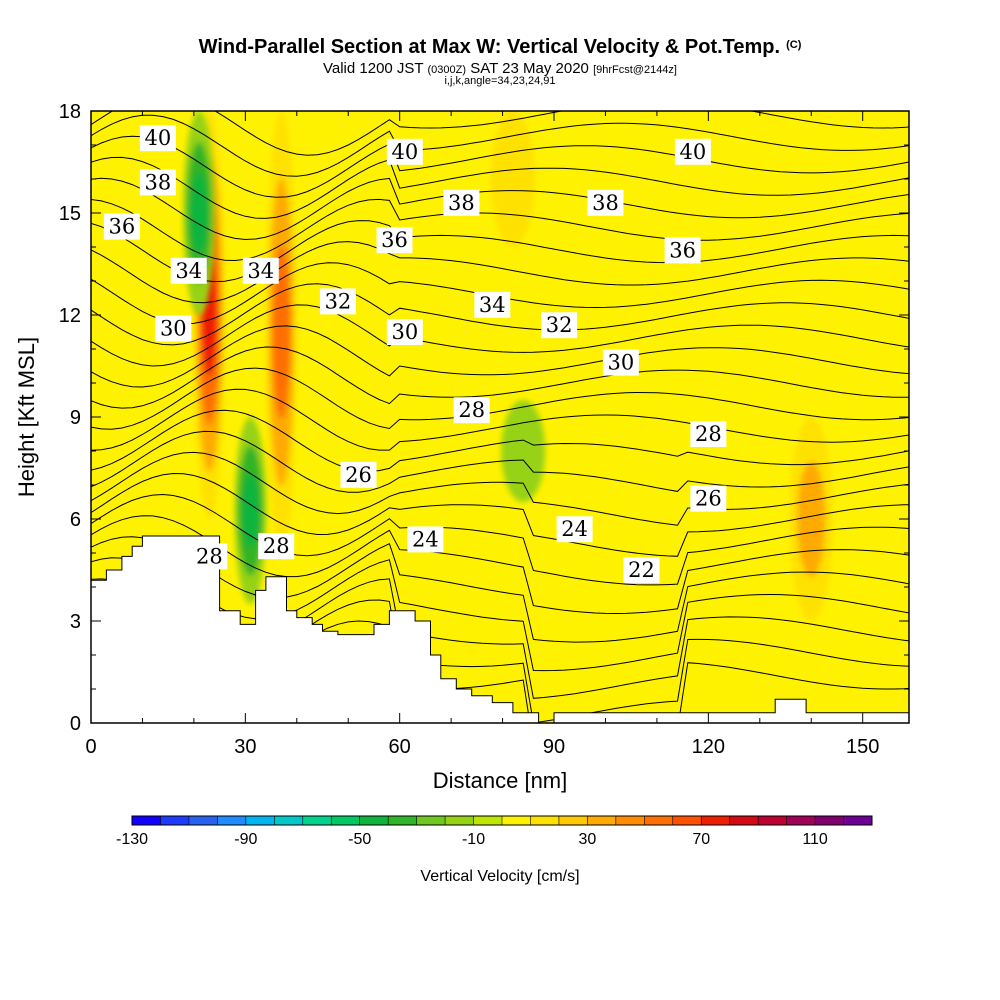  What do you see at coordinates (815, 839) in the screenshot?
I see `colorbar-tick-label: 110` at bounding box center [815, 839].